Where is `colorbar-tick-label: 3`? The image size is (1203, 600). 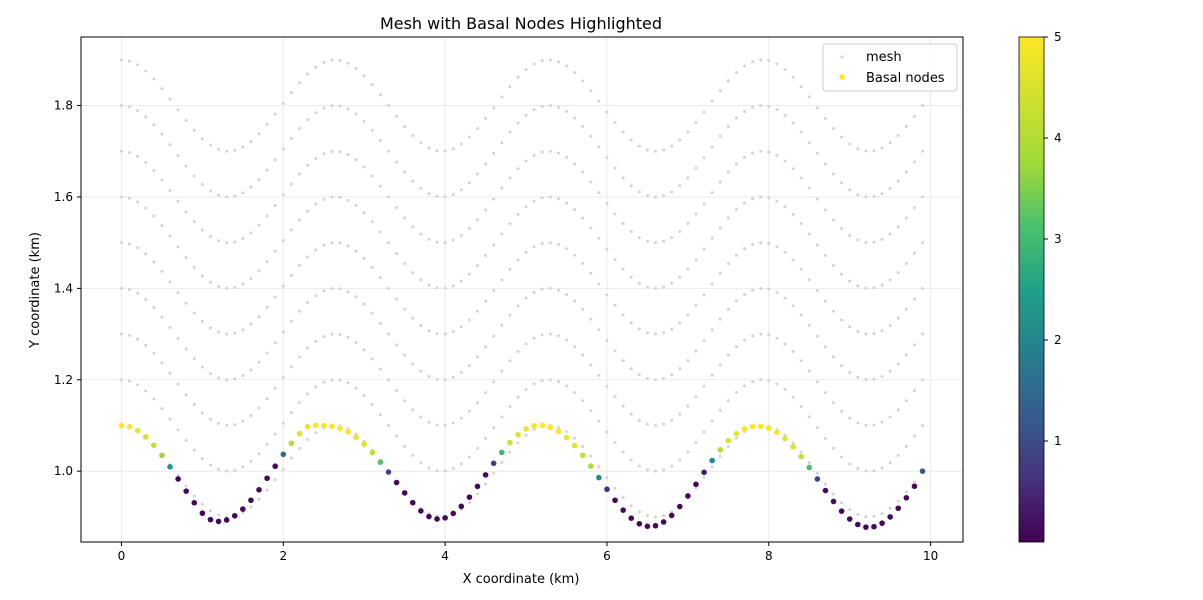
colorbar-tick-label: 3 is located at coordinates (1058, 239).